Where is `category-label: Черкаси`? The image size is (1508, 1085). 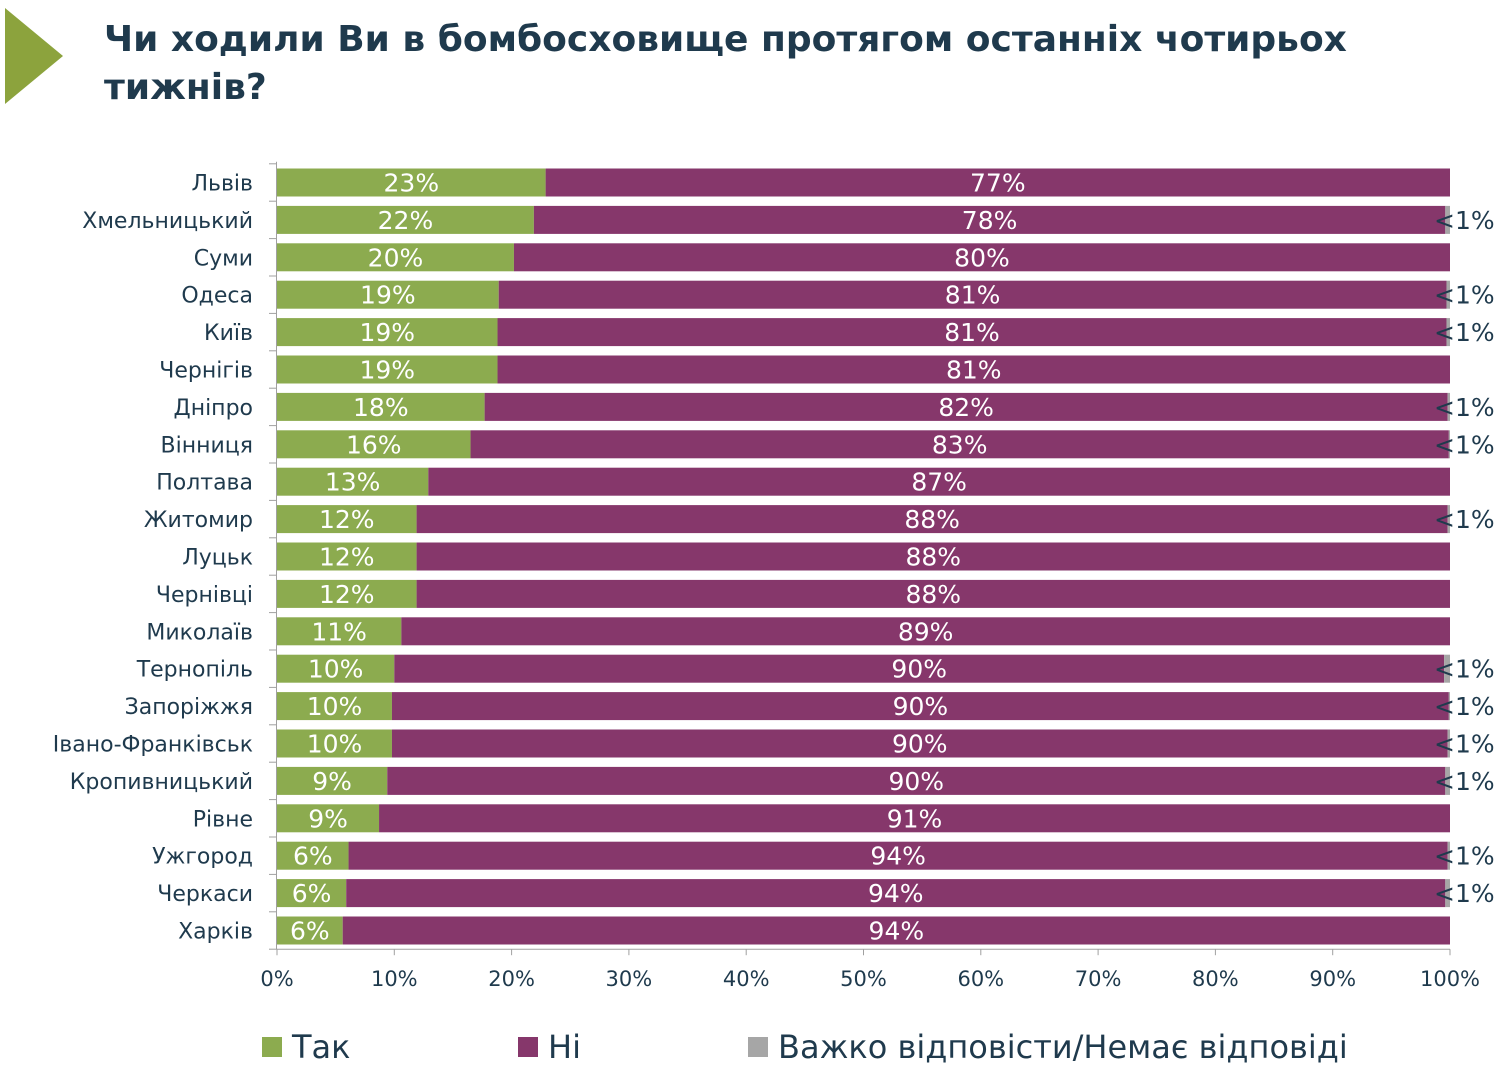
category-label: Черкаси is located at coordinates (205, 894).